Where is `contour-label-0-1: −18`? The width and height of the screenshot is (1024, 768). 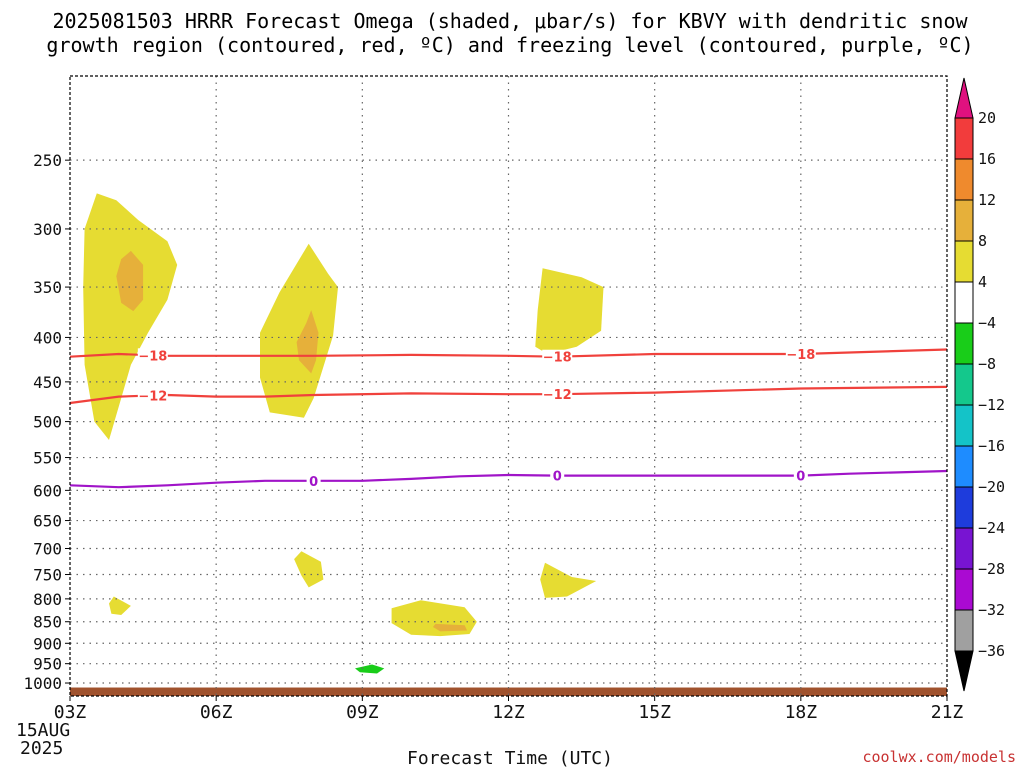 contour-label-0-1: −18 is located at coordinates (557, 358).